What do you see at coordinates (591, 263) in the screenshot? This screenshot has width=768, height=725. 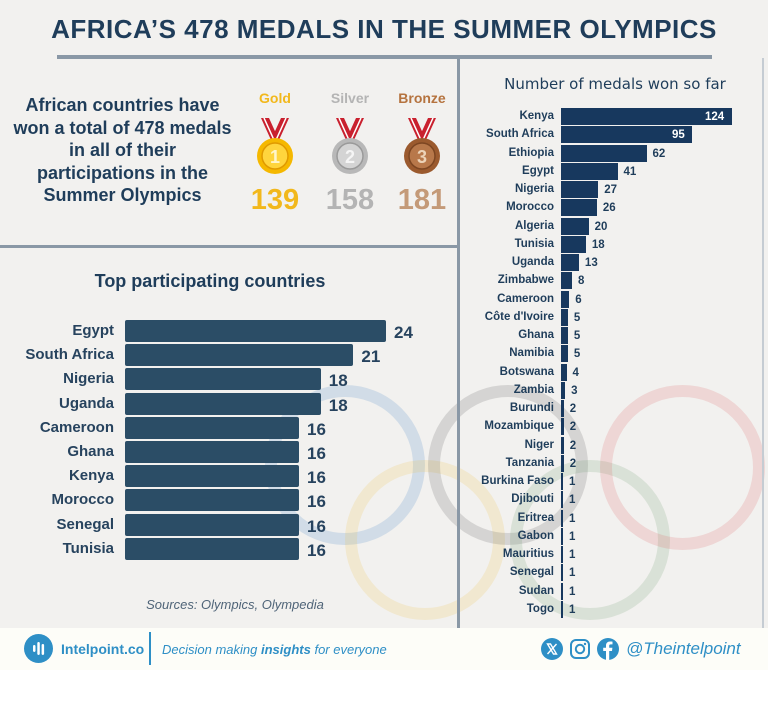 I see `right-chart-value-label: 13` at bounding box center [591, 263].